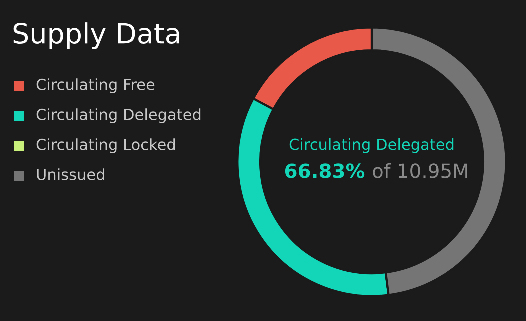 The width and height of the screenshot is (526, 321). I want to click on text: 66.83%, so click(325, 171).